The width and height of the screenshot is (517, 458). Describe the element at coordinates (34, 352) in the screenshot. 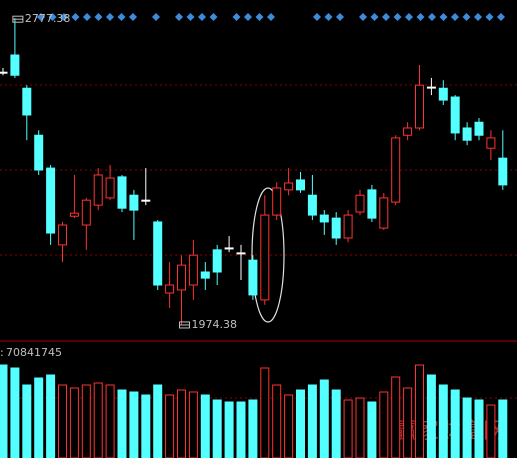

I see `volume-max-label: 70841745` at that location.